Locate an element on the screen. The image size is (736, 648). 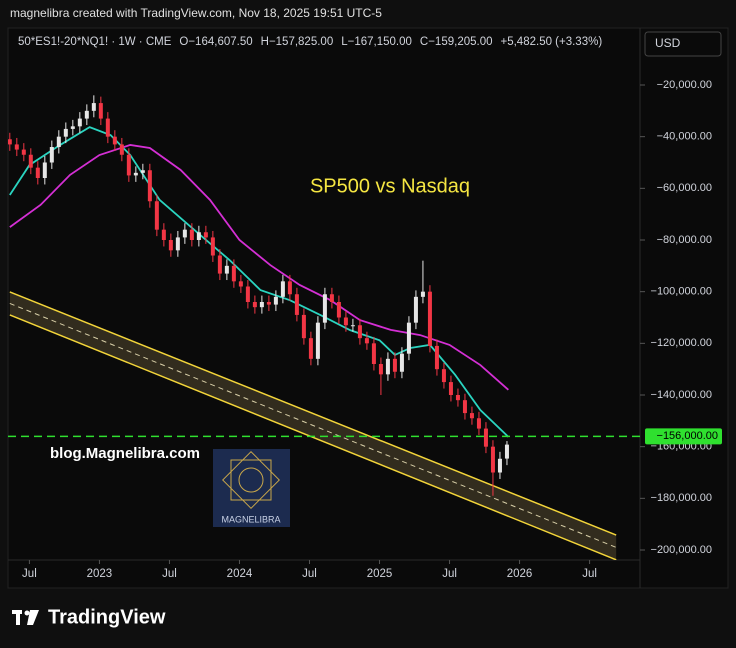
currency-box is located at coordinates (683, 44).